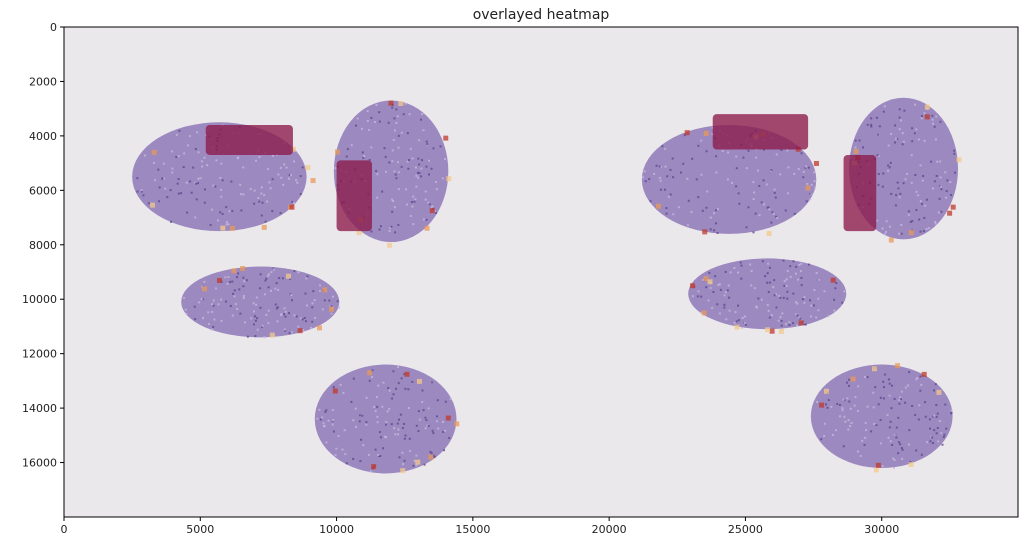 The image size is (1036, 558). I want to click on y-tick-label: 6000, so click(43, 190).